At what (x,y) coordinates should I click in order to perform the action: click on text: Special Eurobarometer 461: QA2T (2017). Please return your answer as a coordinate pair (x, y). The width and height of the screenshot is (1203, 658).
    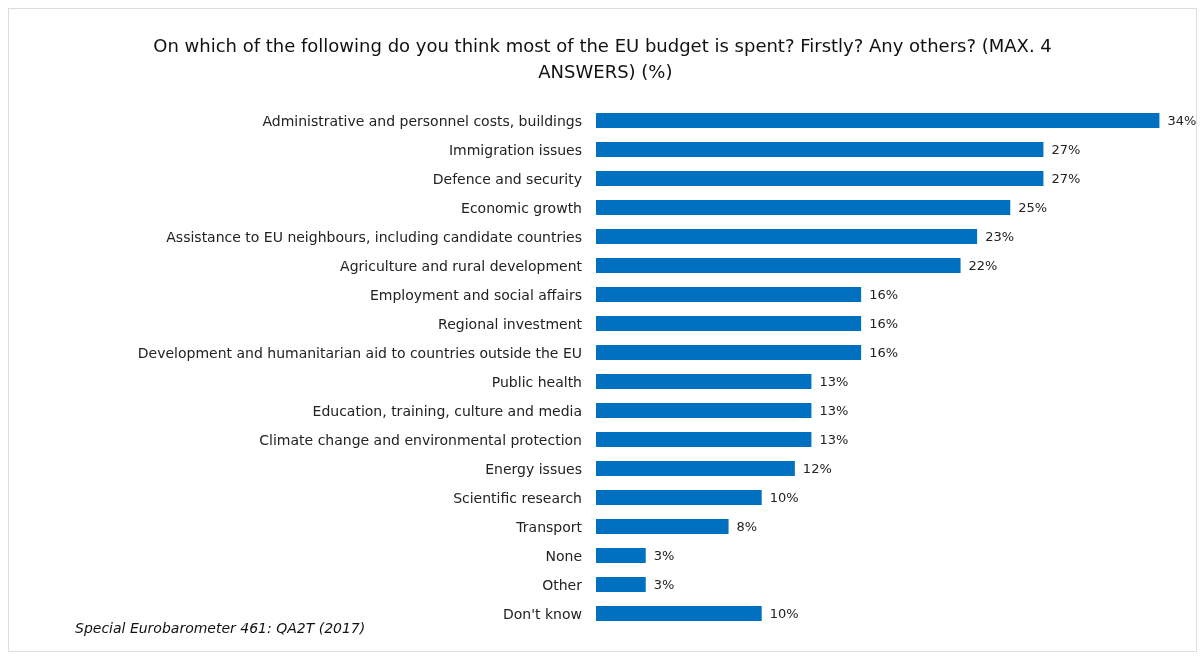
    Looking at the image, I should click on (220, 628).